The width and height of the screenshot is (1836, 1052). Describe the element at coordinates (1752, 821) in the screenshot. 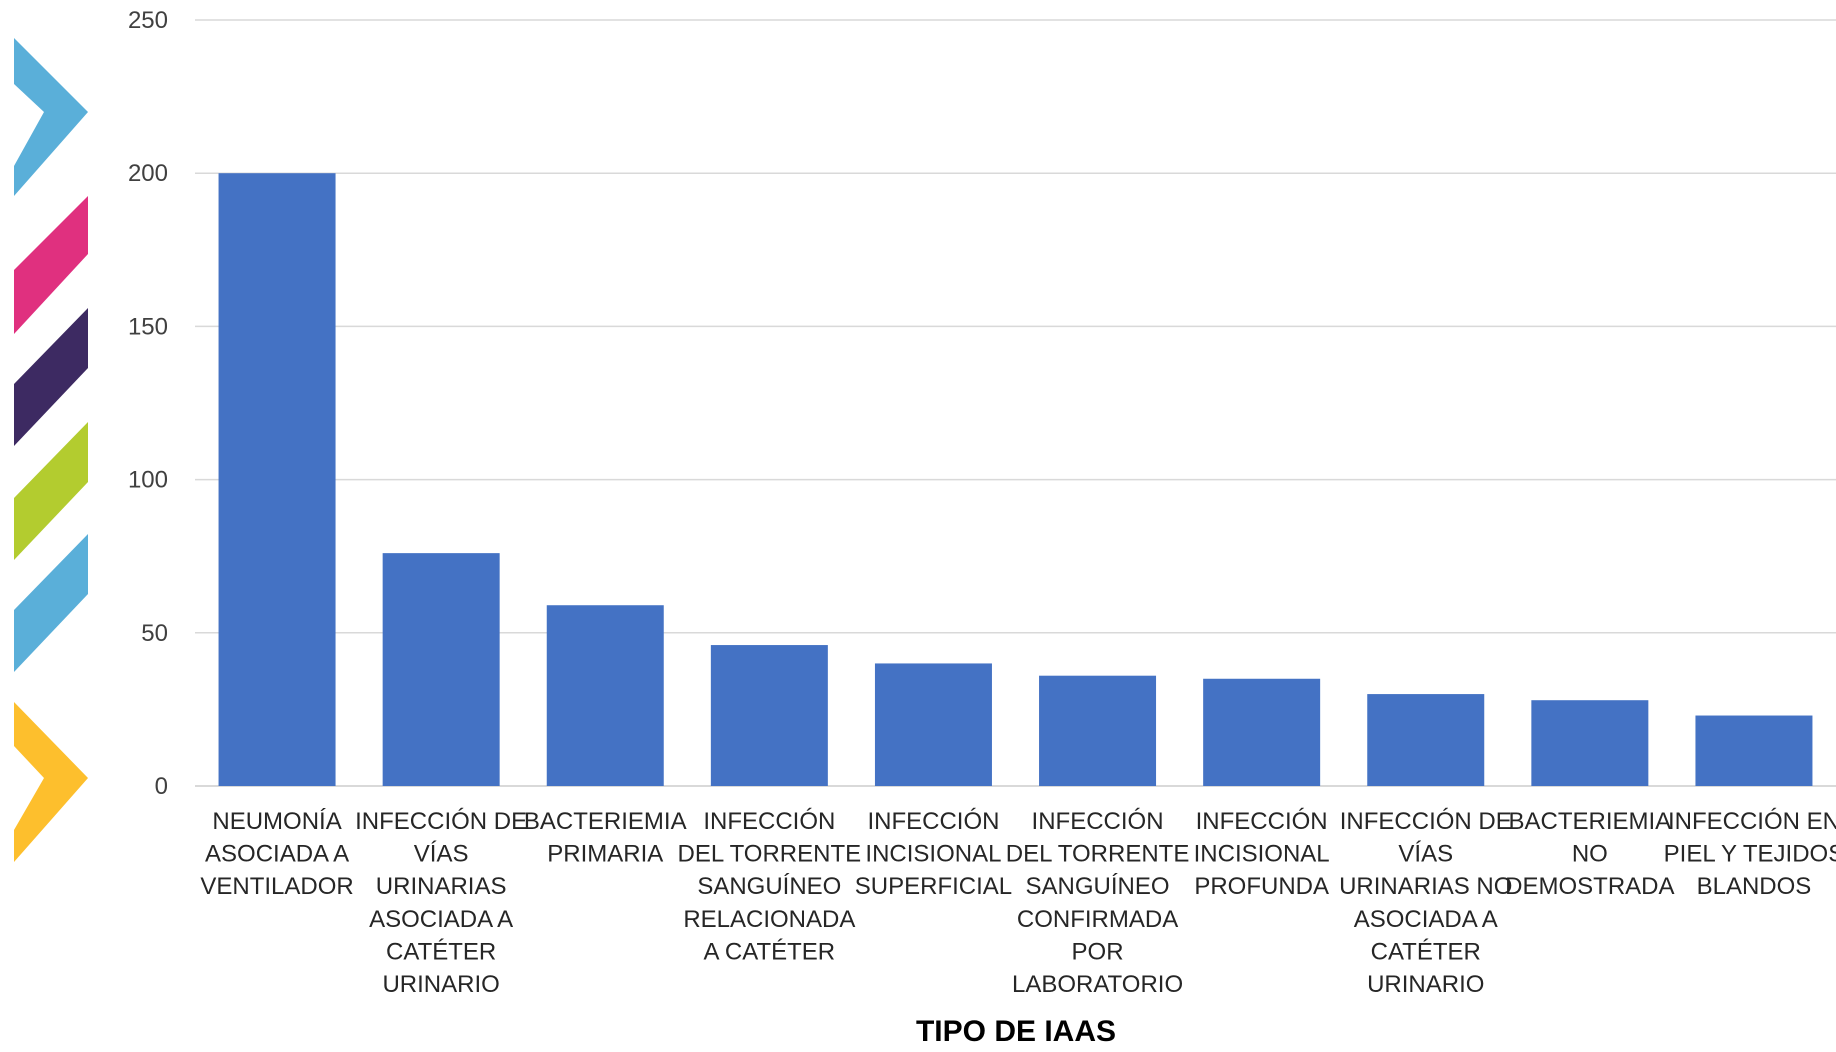

I see `x-category-label-line: INFECCIÓN EN` at that location.